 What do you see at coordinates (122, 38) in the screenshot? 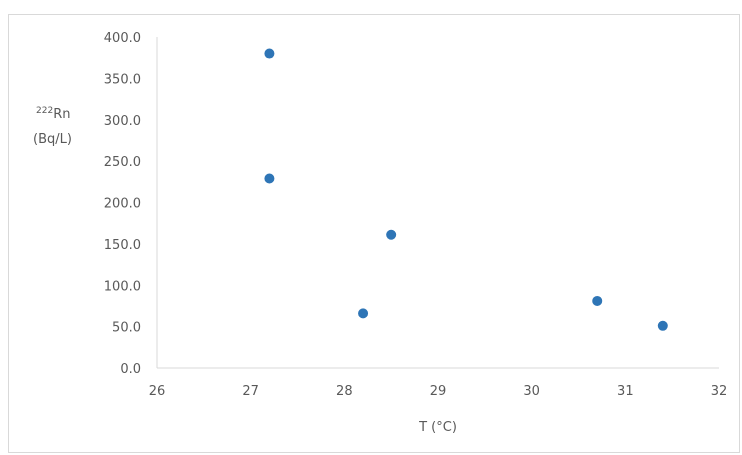
I see `y-tick-label: 400.0` at bounding box center [122, 38].